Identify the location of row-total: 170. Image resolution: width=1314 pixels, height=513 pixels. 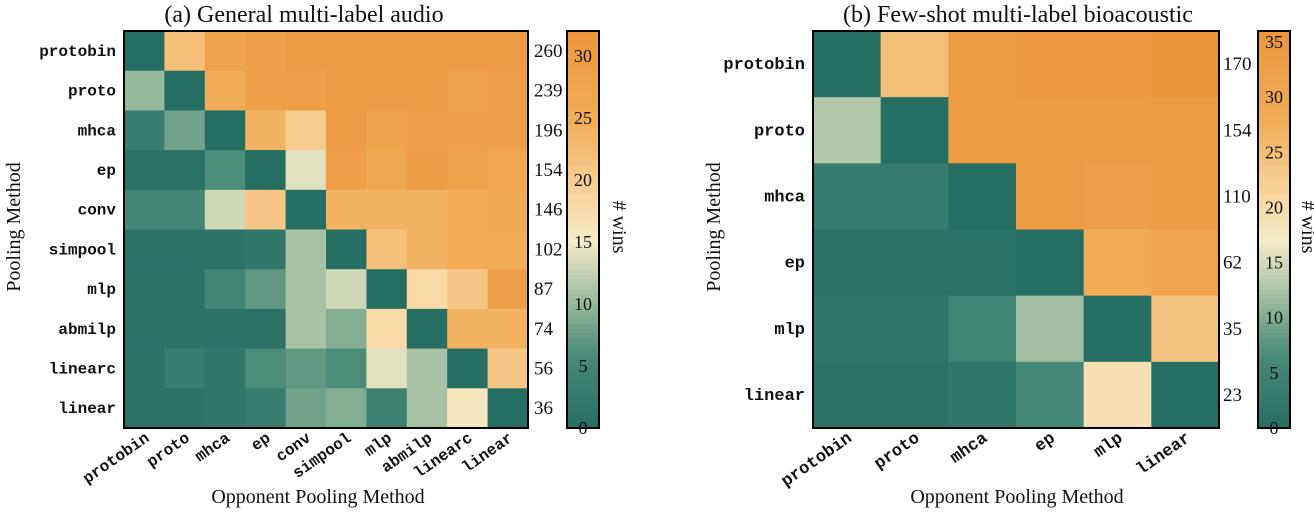
(1237, 64).